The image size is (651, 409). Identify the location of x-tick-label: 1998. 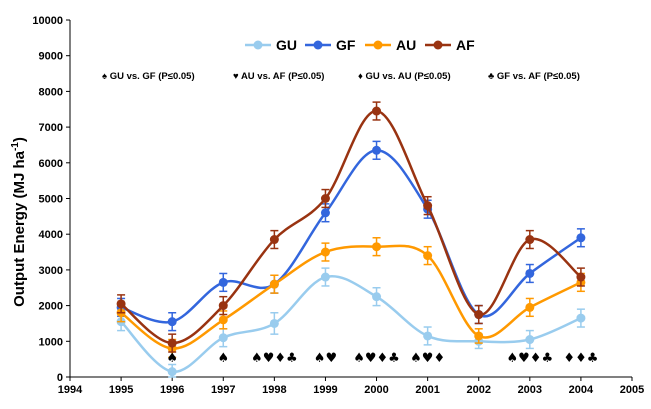
(274, 390).